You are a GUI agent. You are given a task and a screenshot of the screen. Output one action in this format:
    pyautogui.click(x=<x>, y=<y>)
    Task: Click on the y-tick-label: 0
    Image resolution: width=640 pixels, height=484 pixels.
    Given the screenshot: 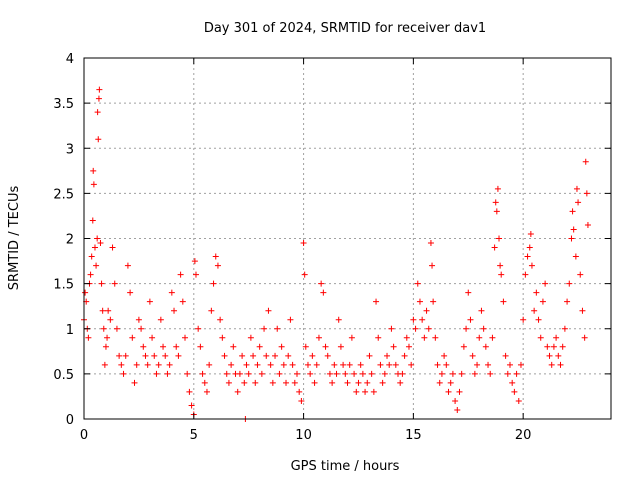 What is the action you would take?
    pyautogui.click(x=70, y=420)
    